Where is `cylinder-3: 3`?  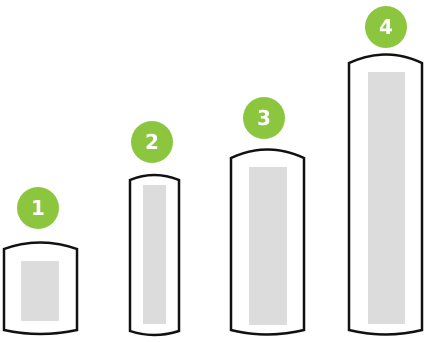
cylinder-3: 3 is located at coordinates (267, 216).